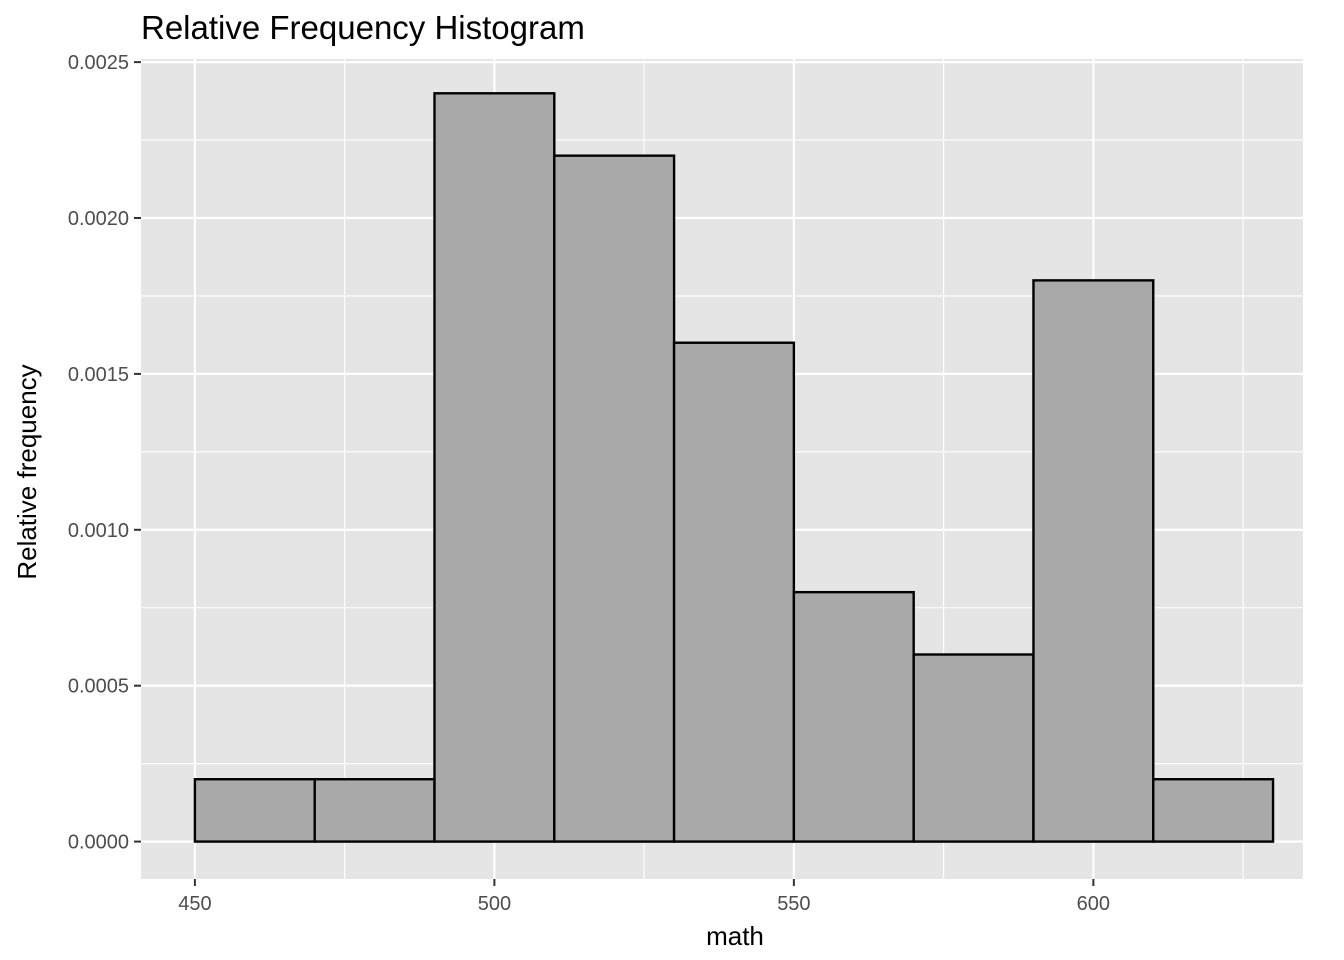 The height and width of the screenshot is (960, 1344). Describe the element at coordinates (98, 687) in the screenshot. I see `y-tick-label: 0.0005` at that location.